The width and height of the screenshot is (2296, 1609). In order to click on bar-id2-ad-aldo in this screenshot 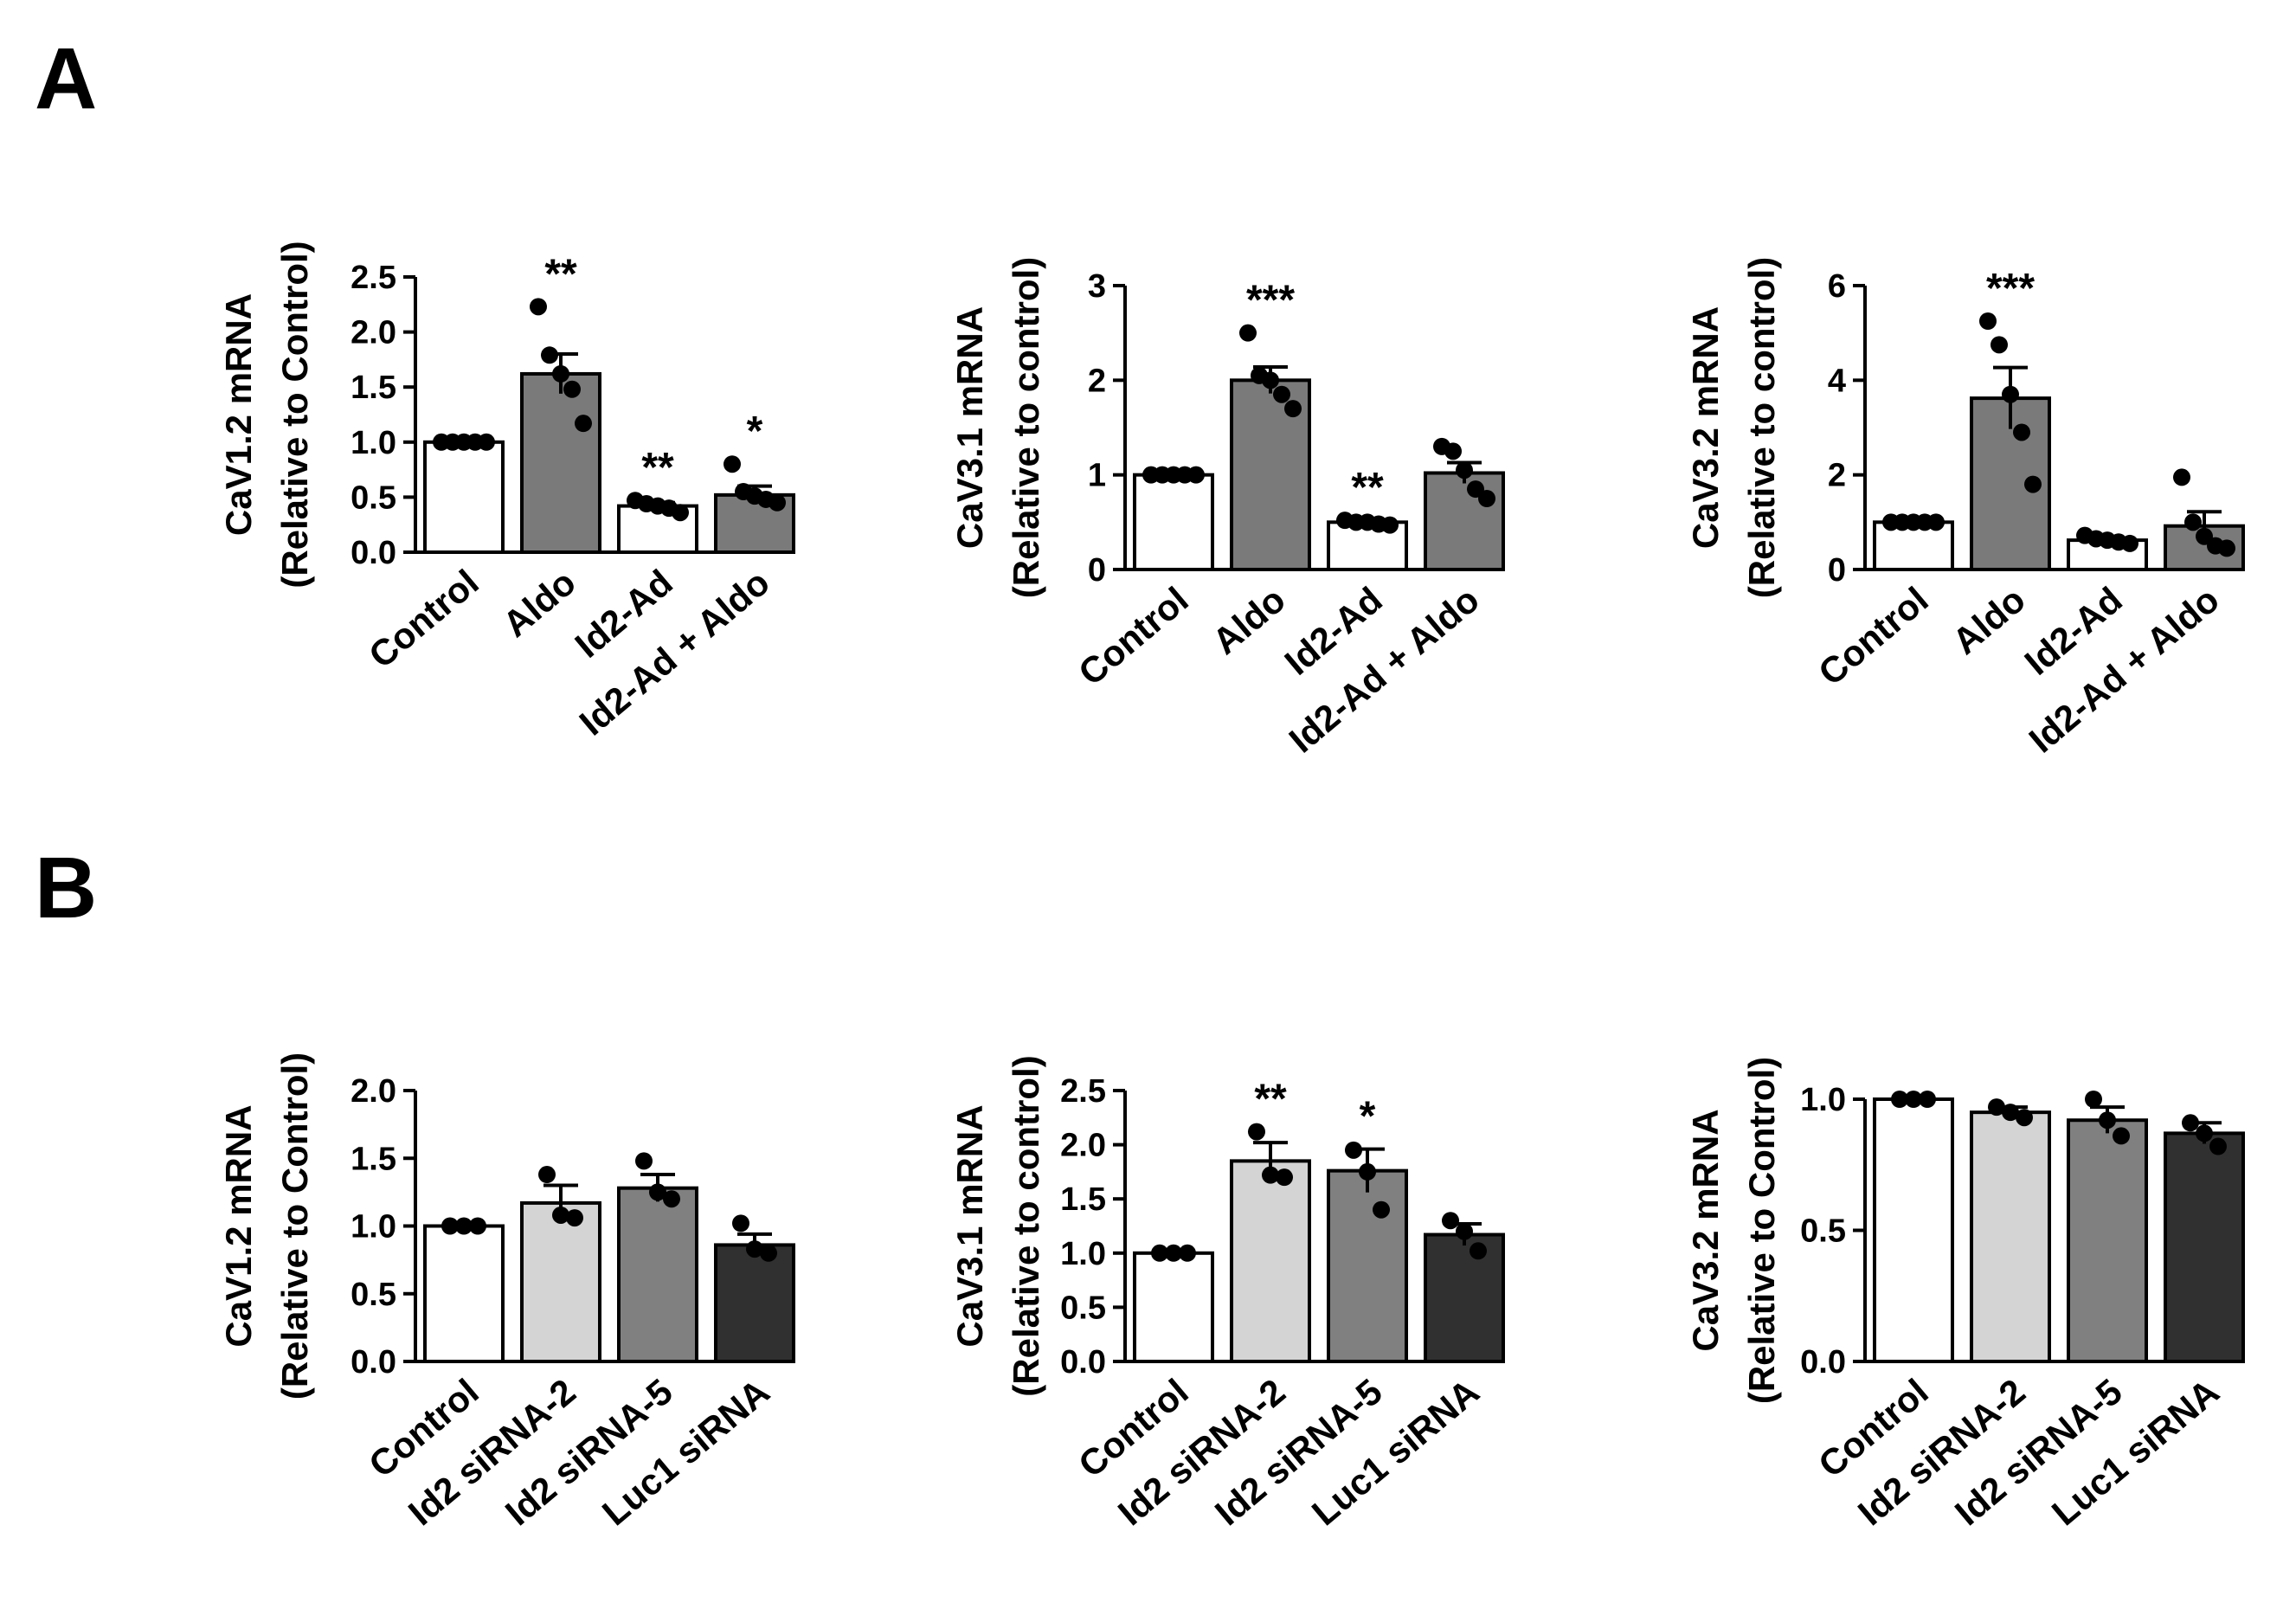, I will do `click(2204, 547)`.